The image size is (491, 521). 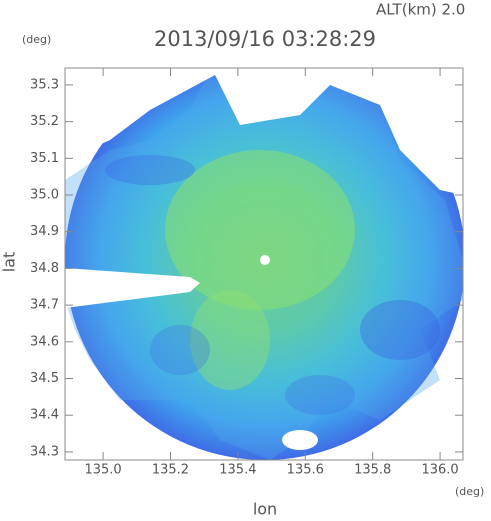 What do you see at coordinates (44, 378) in the screenshot?
I see `y-tick-label: 34.5` at bounding box center [44, 378].